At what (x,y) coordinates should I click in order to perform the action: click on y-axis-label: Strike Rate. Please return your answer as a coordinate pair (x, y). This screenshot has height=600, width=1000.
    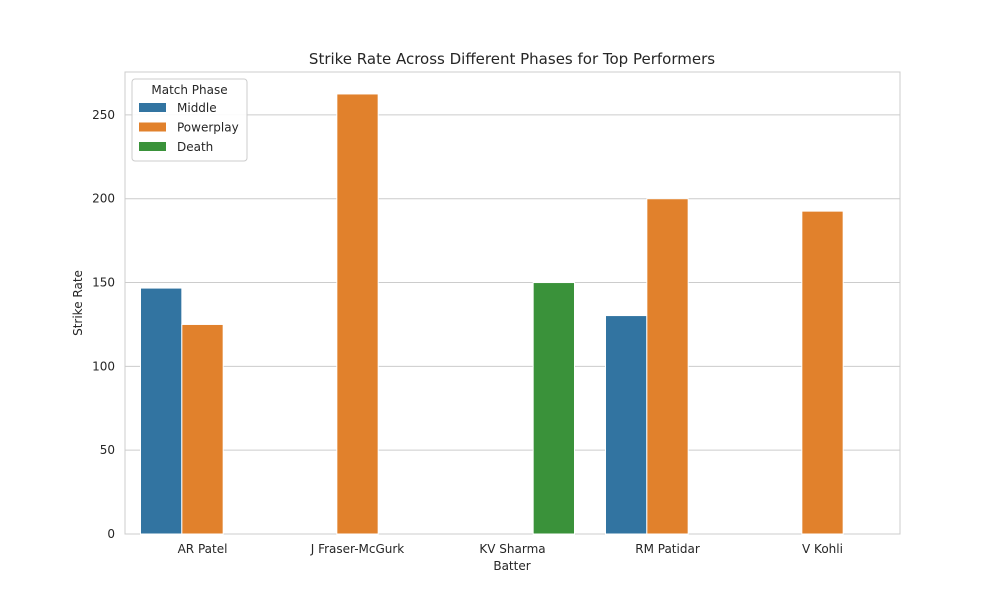
    Looking at the image, I should click on (78, 303).